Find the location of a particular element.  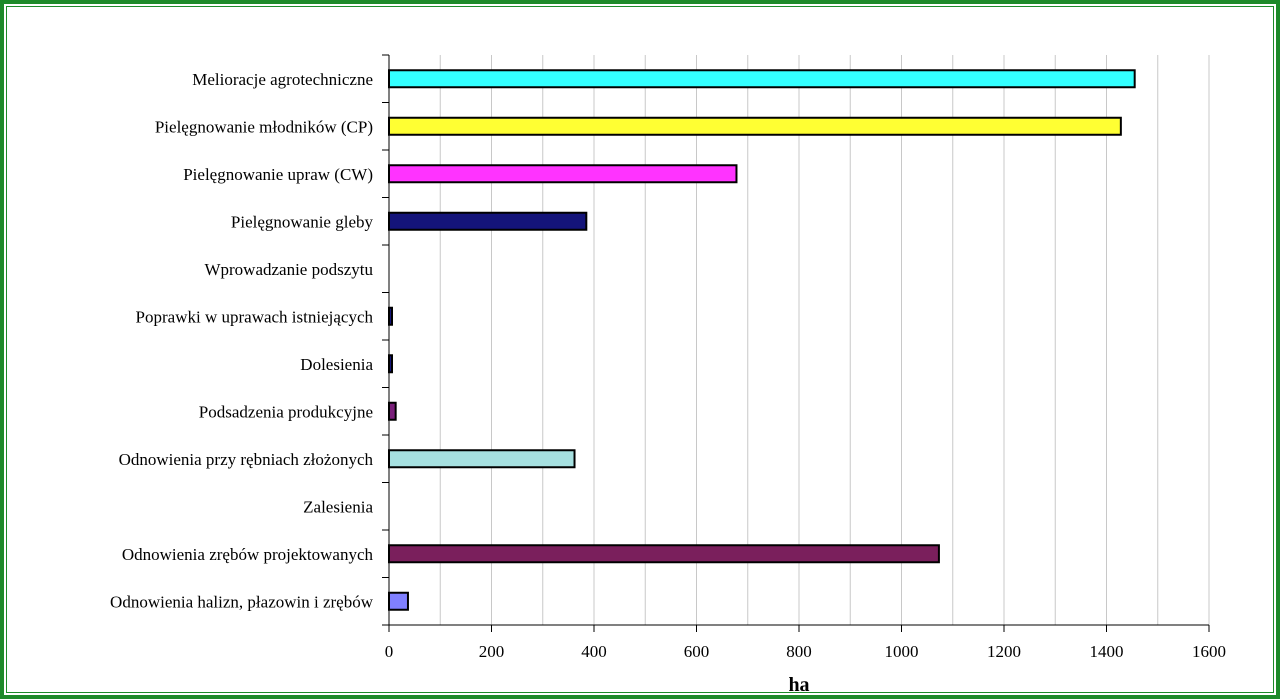

category-label: Melioracje agrotechniczne is located at coordinates (282, 79).